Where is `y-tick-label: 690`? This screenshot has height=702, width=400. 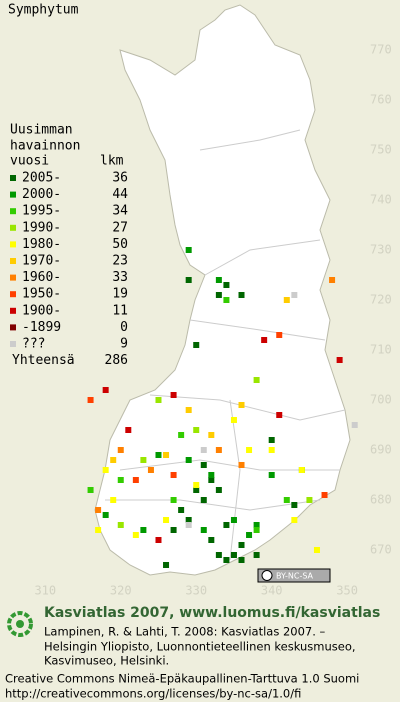
y-tick-label: 690 is located at coordinates (381, 450).